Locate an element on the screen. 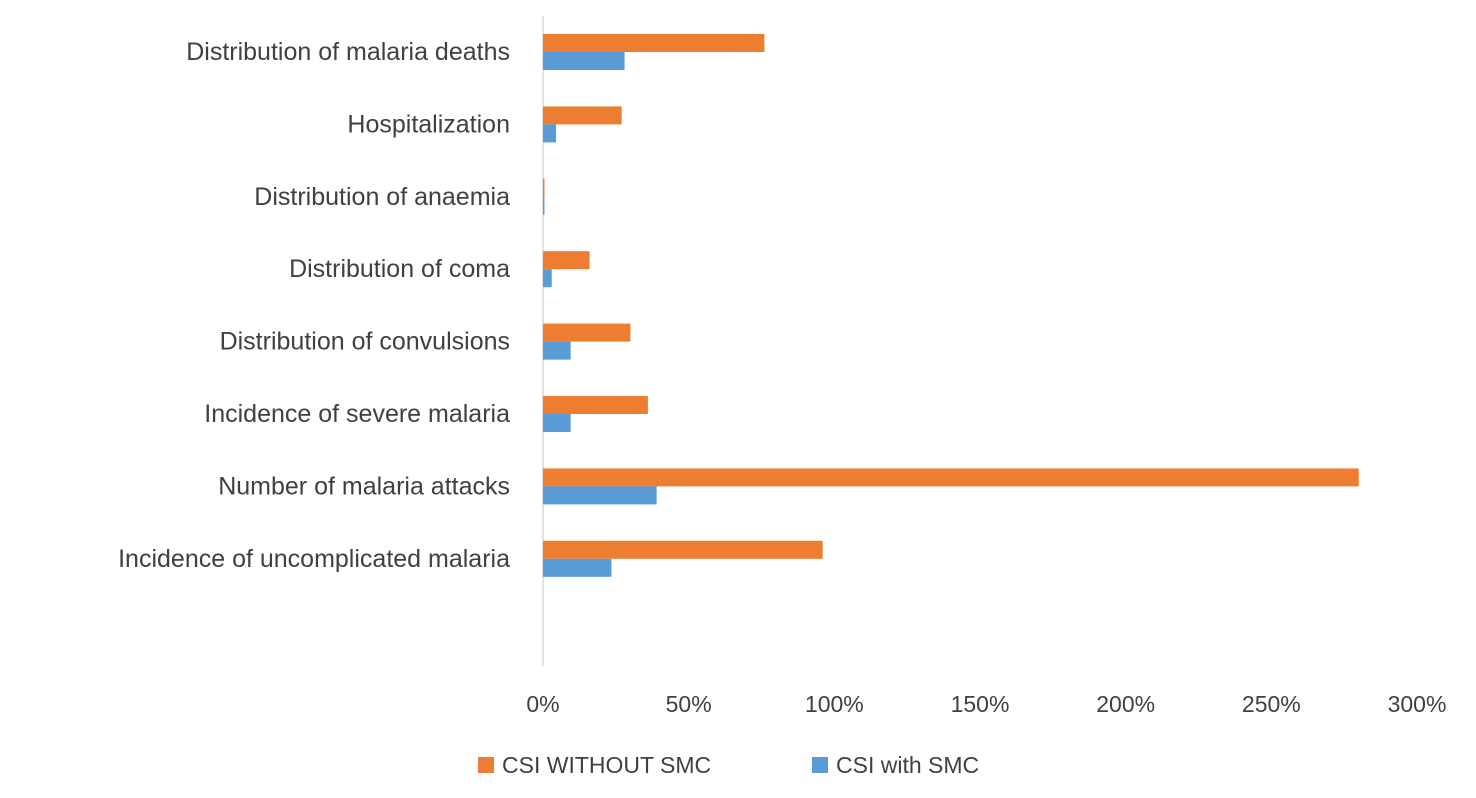 This screenshot has height=798, width=1476. category-label-hospitalization: Hospitalization is located at coordinates (428, 124).